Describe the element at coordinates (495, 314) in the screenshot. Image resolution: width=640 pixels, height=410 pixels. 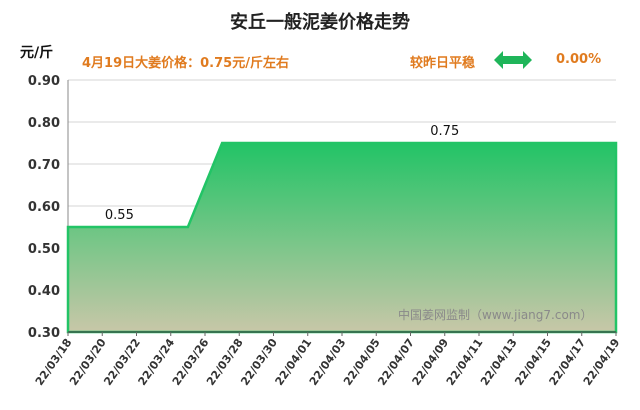
I see `watermark-text: 中国姜网监制（www.jiang7.com）` at that location.